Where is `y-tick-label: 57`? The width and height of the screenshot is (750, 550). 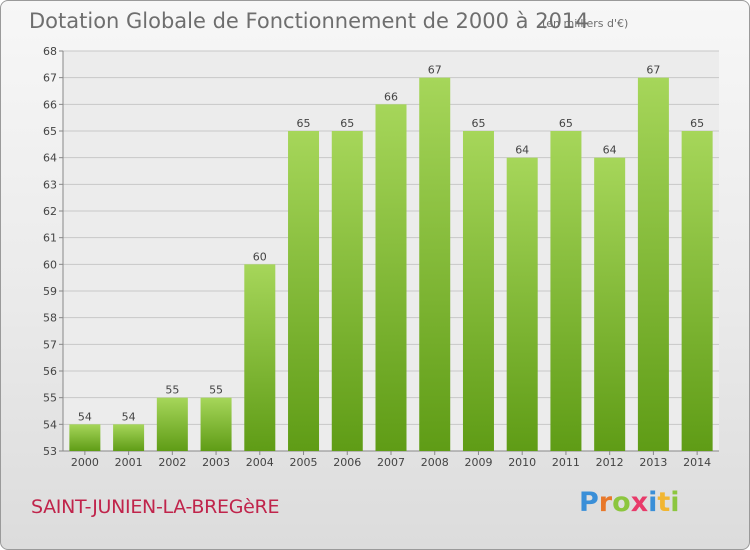 y-tick-label: 57 is located at coordinates (50, 344).